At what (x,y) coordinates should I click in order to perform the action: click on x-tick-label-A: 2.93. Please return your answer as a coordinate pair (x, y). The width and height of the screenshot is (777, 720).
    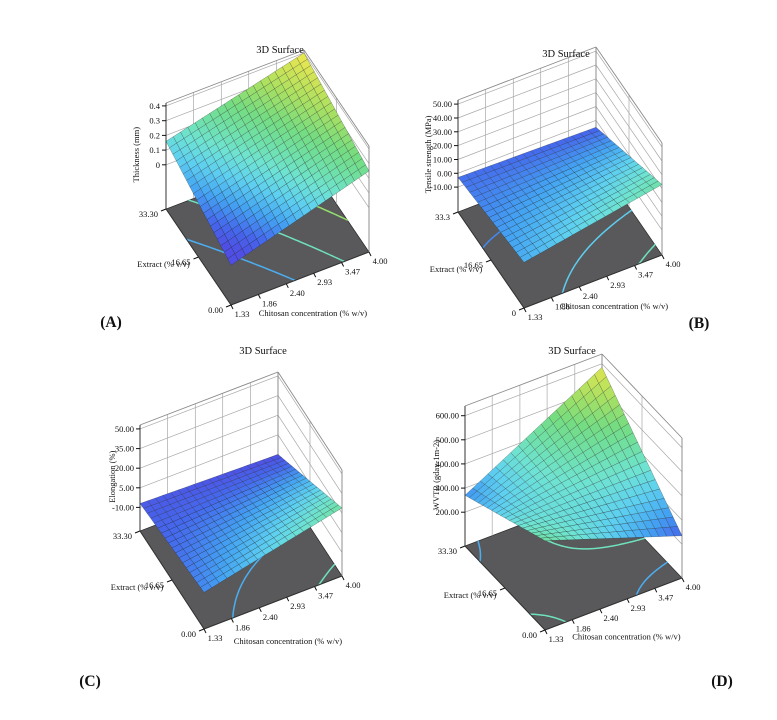
    Looking at the image, I should click on (324, 282).